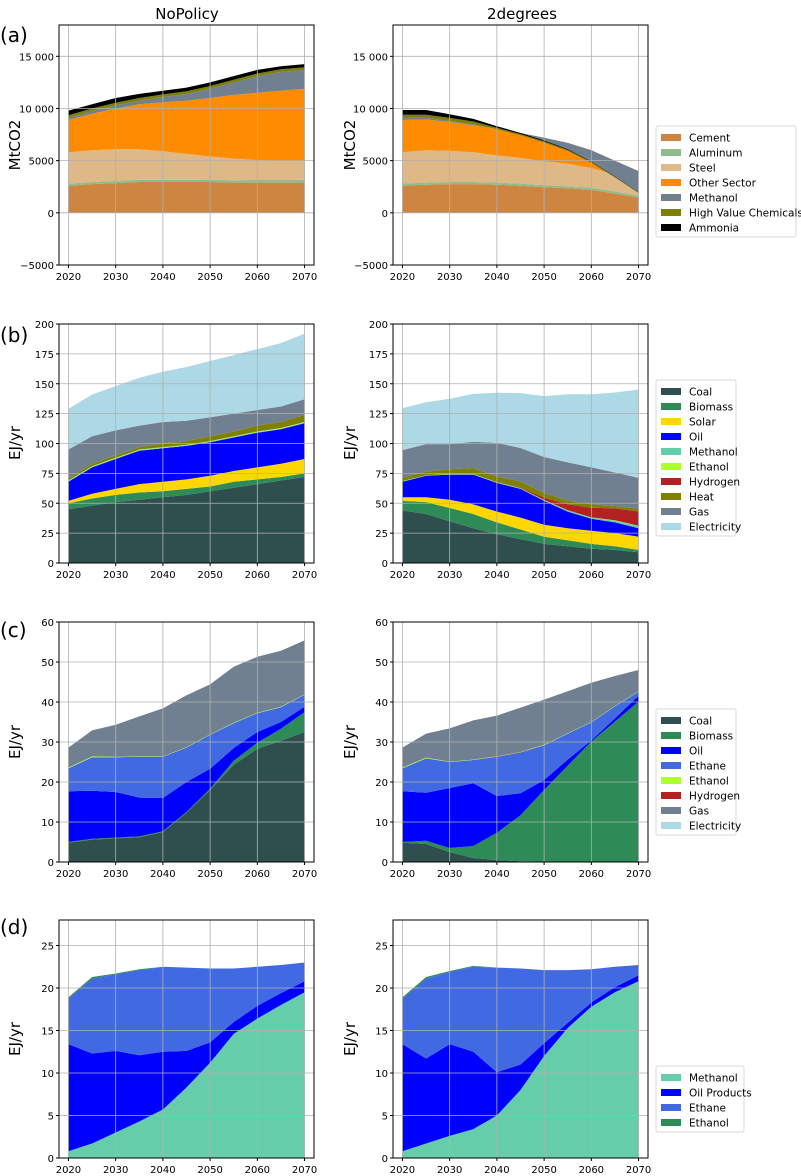  What do you see at coordinates (381, 1032) in the screenshot?
I see `y-tick-label: 15` at bounding box center [381, 1032].